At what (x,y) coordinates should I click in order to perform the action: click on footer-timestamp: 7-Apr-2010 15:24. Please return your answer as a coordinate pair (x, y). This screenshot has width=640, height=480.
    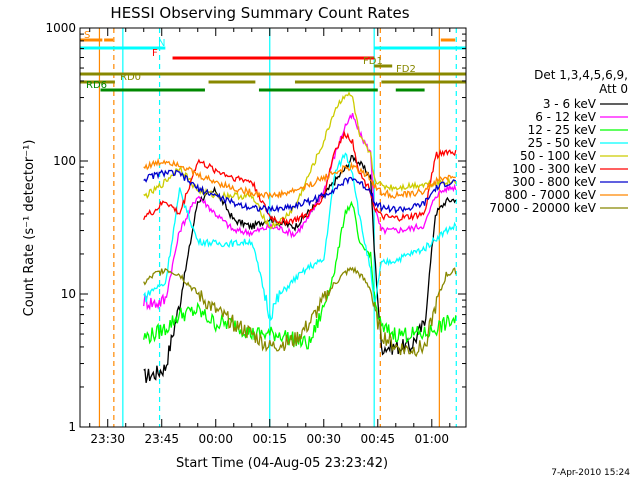
    Looking at the image, I should click on (590, 473).